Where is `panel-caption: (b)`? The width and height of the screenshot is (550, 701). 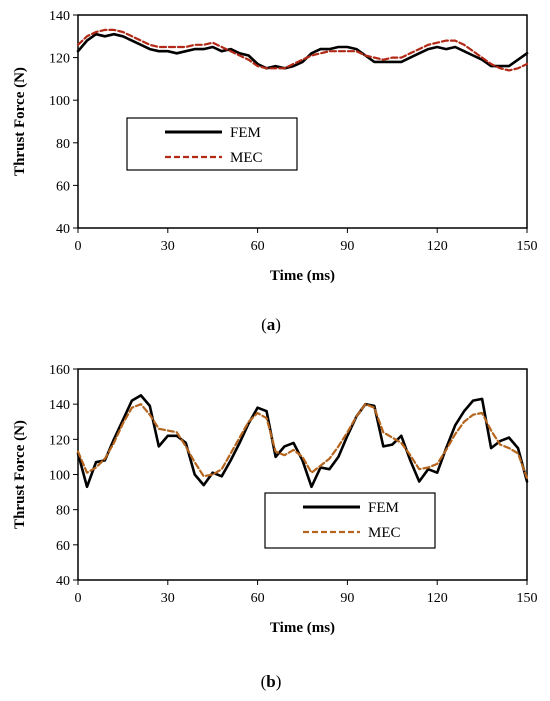 panel-caption: (b) is located at coordinates (271, 681).